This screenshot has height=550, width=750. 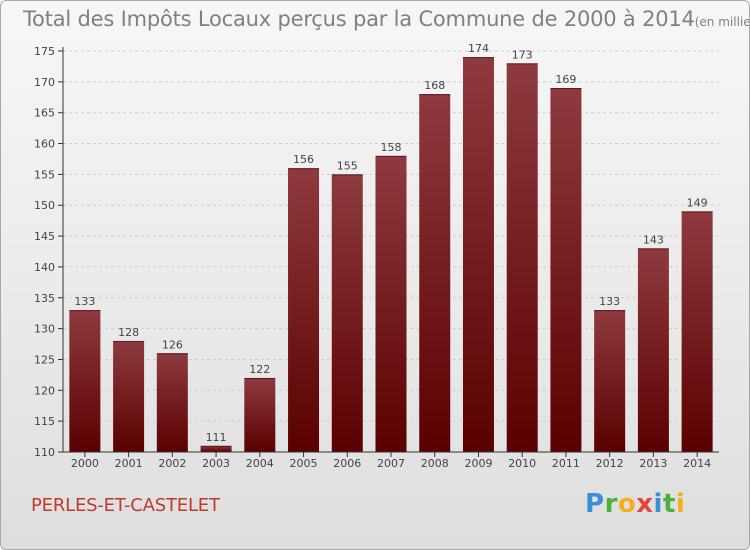 I want to click on bar-value-label: 158, so click(x=391, y=147).